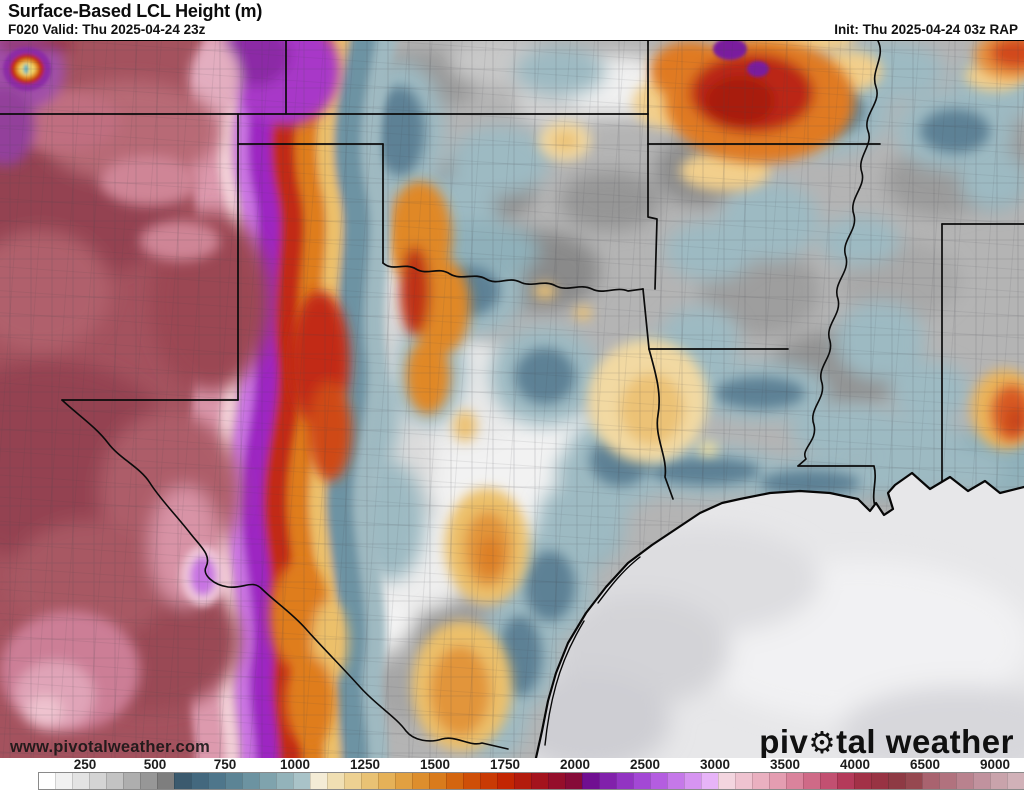 This screenshot has height=791, width=1024. I want to click on forecast-valid-label: F020 Valid: Thu 2025-04-24 23z, so click(107, 29).